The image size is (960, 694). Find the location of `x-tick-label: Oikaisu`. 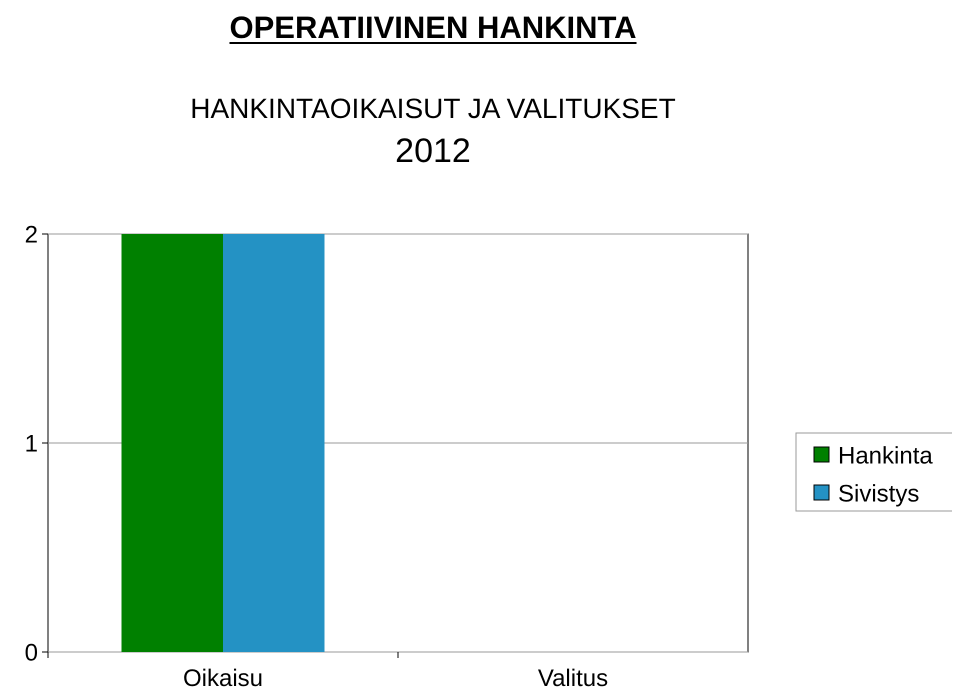

x-tick-label: Oikaisu is located at coordinates (223, 678).